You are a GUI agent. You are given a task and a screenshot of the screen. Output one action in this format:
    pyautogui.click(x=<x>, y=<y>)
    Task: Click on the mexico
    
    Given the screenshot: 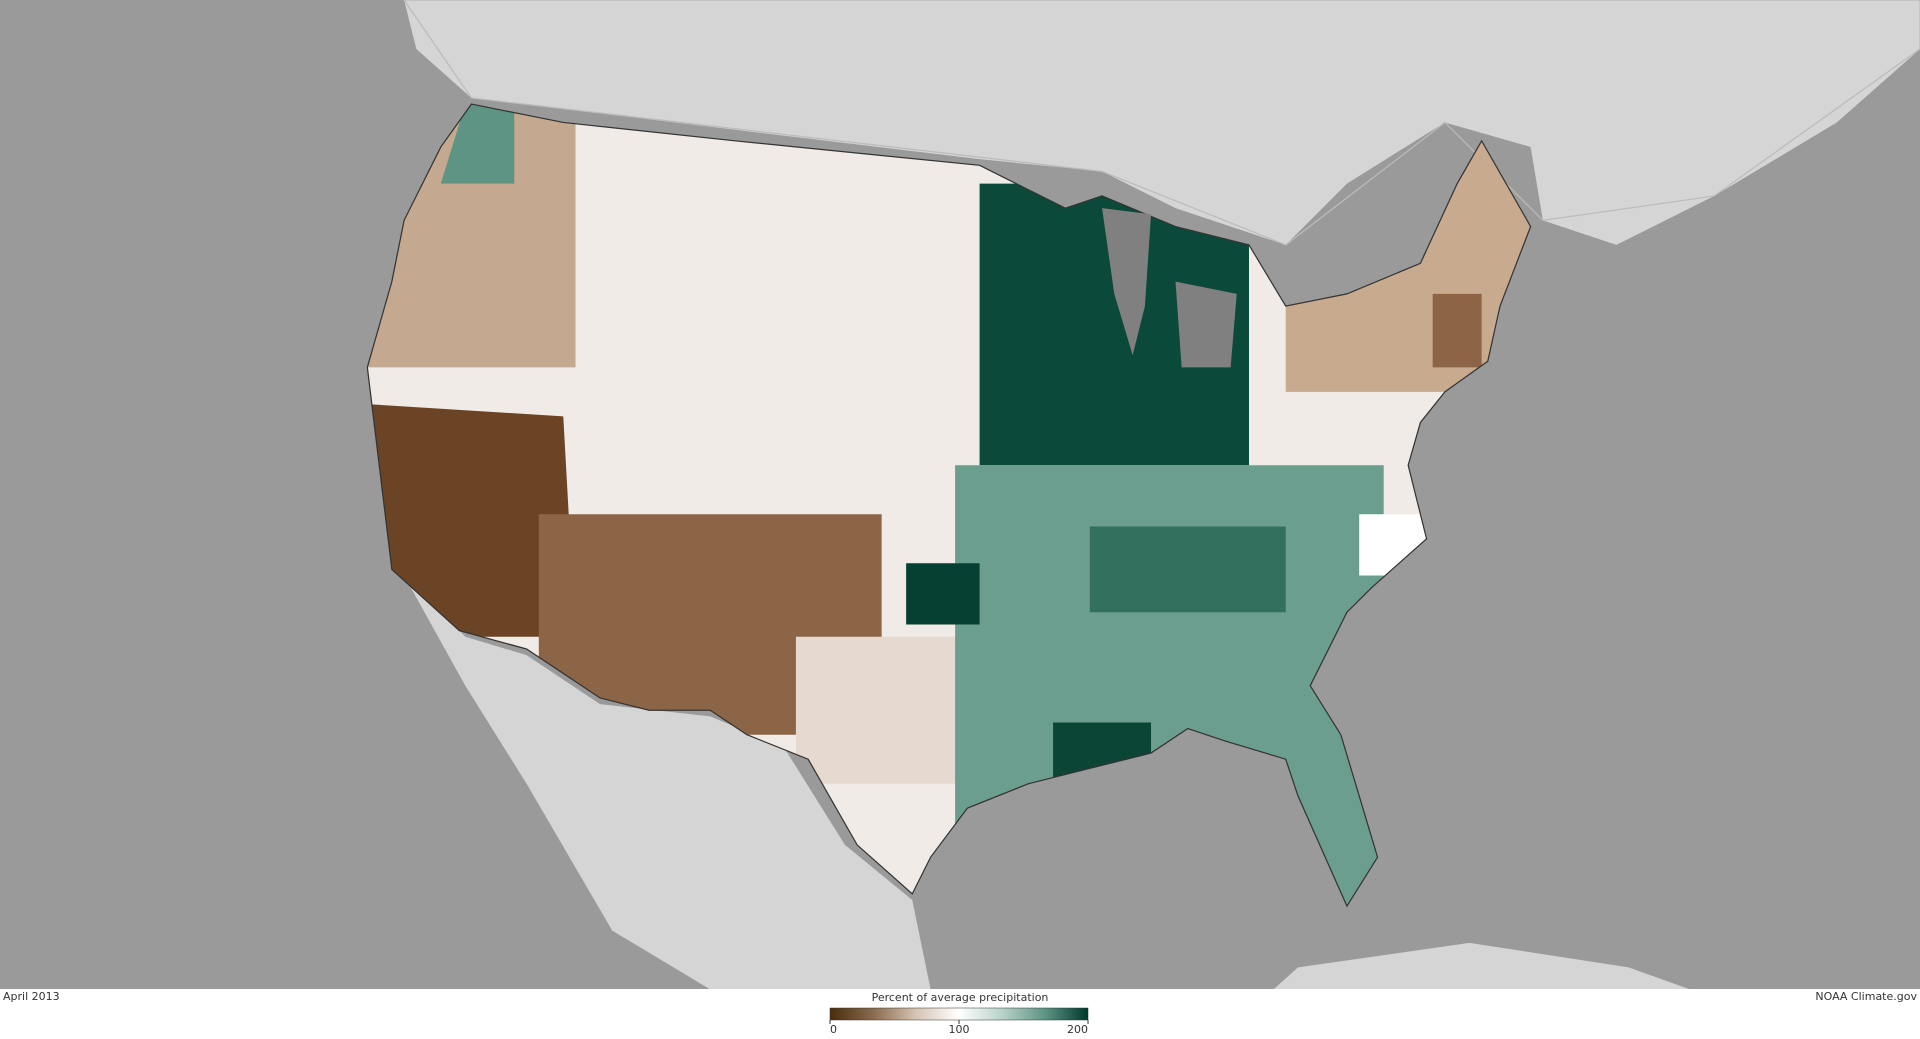 What is the action you would take?
    pyautogui.click(x=667, y=782)
    